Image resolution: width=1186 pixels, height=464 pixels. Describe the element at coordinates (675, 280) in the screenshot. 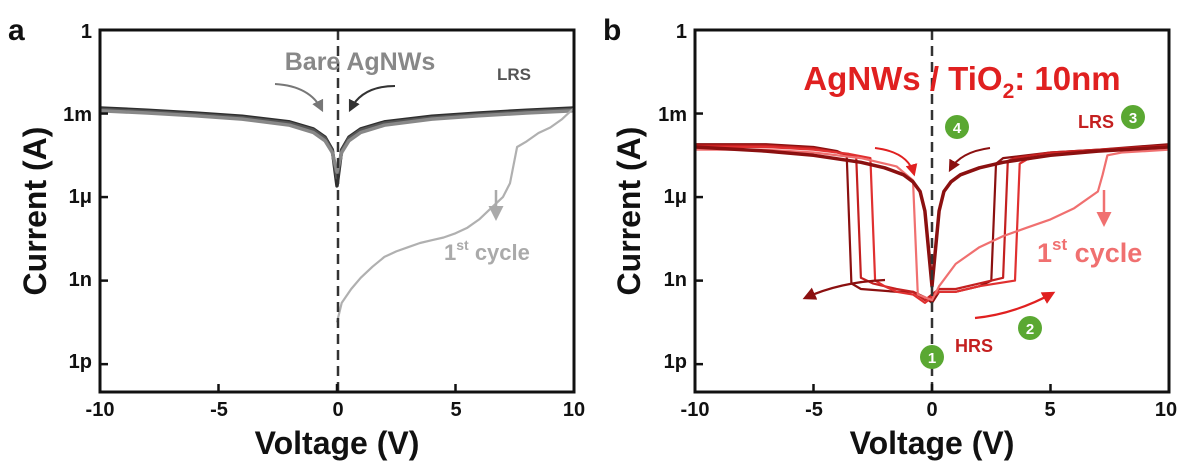

I see `panel-b-ytick-3: 1n` at that location.